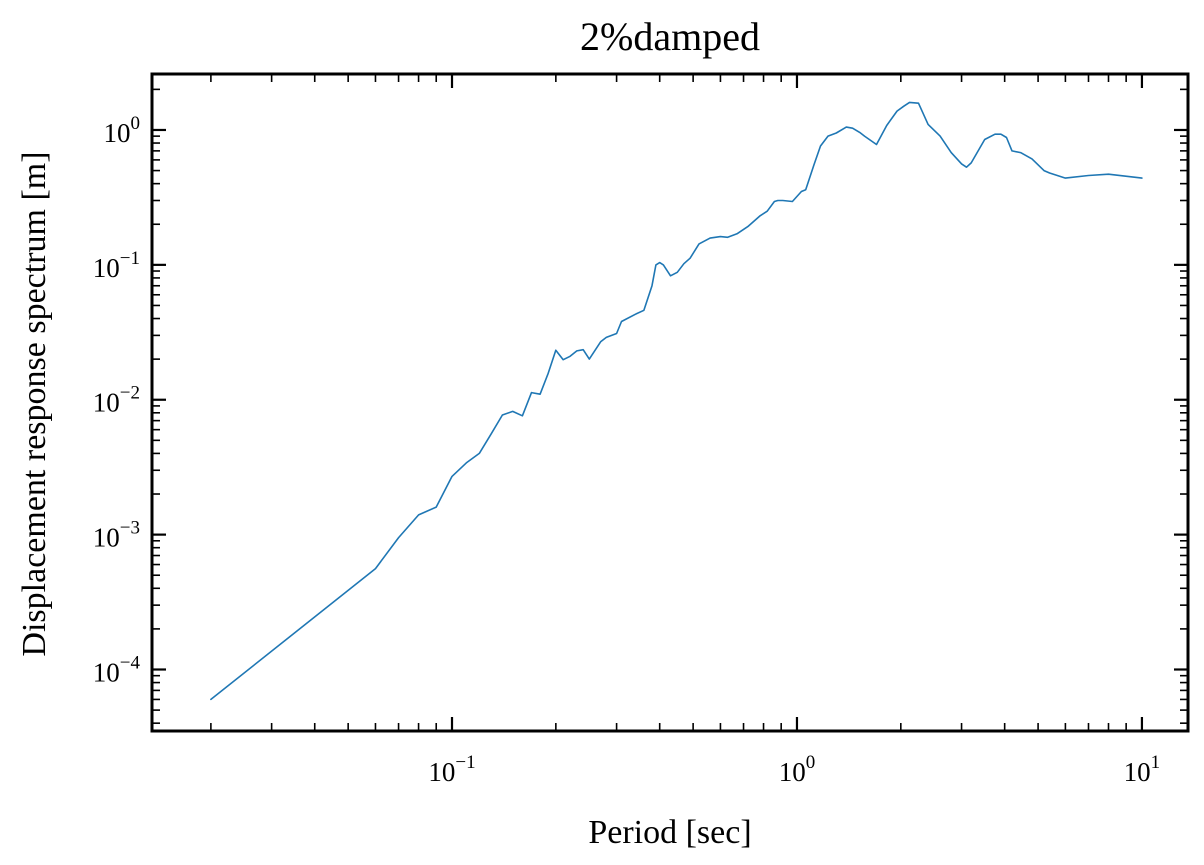 The height and width of the screenshot is (865, 1204). I want to click on y-tick-label: 10⁻², so click(116, 400).